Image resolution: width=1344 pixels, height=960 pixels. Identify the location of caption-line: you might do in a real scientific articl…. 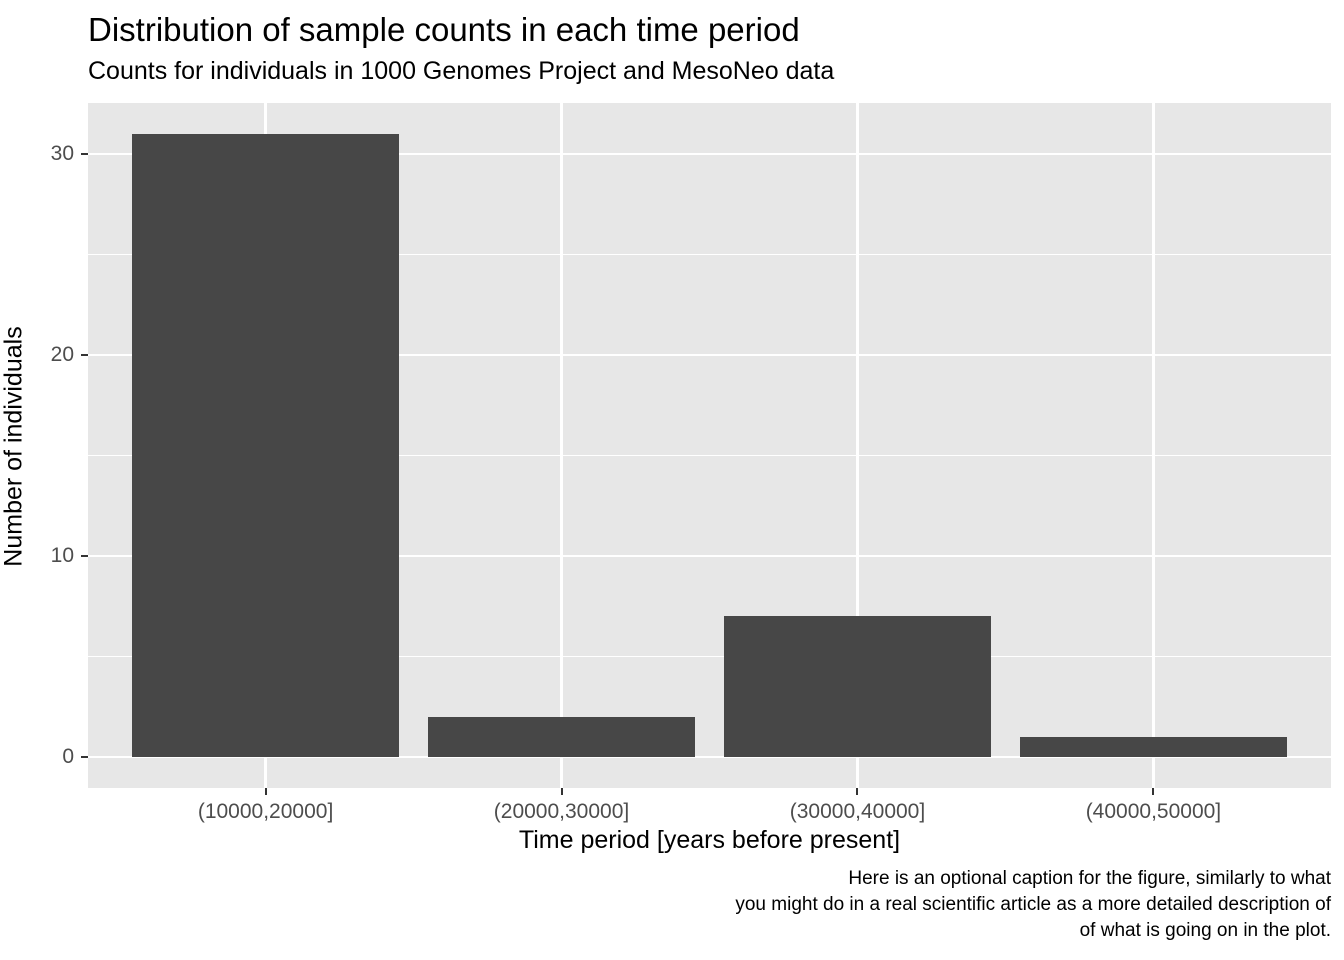
(1033, 904).